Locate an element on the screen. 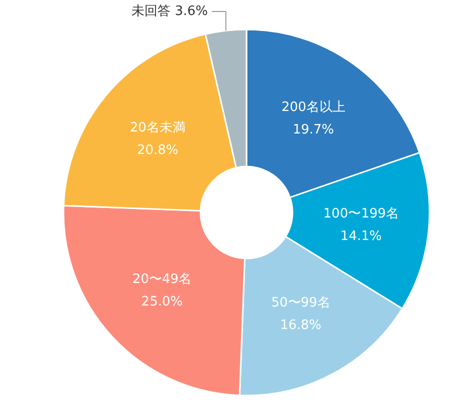 This screenshot has height=400, width=460. data-label: 20.8% is located at coordinates (157, 150).